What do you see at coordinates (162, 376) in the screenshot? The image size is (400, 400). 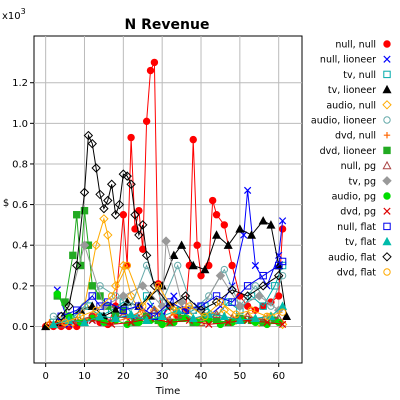 I see `x-tick-label: 30` at bounding box center [162, 376].